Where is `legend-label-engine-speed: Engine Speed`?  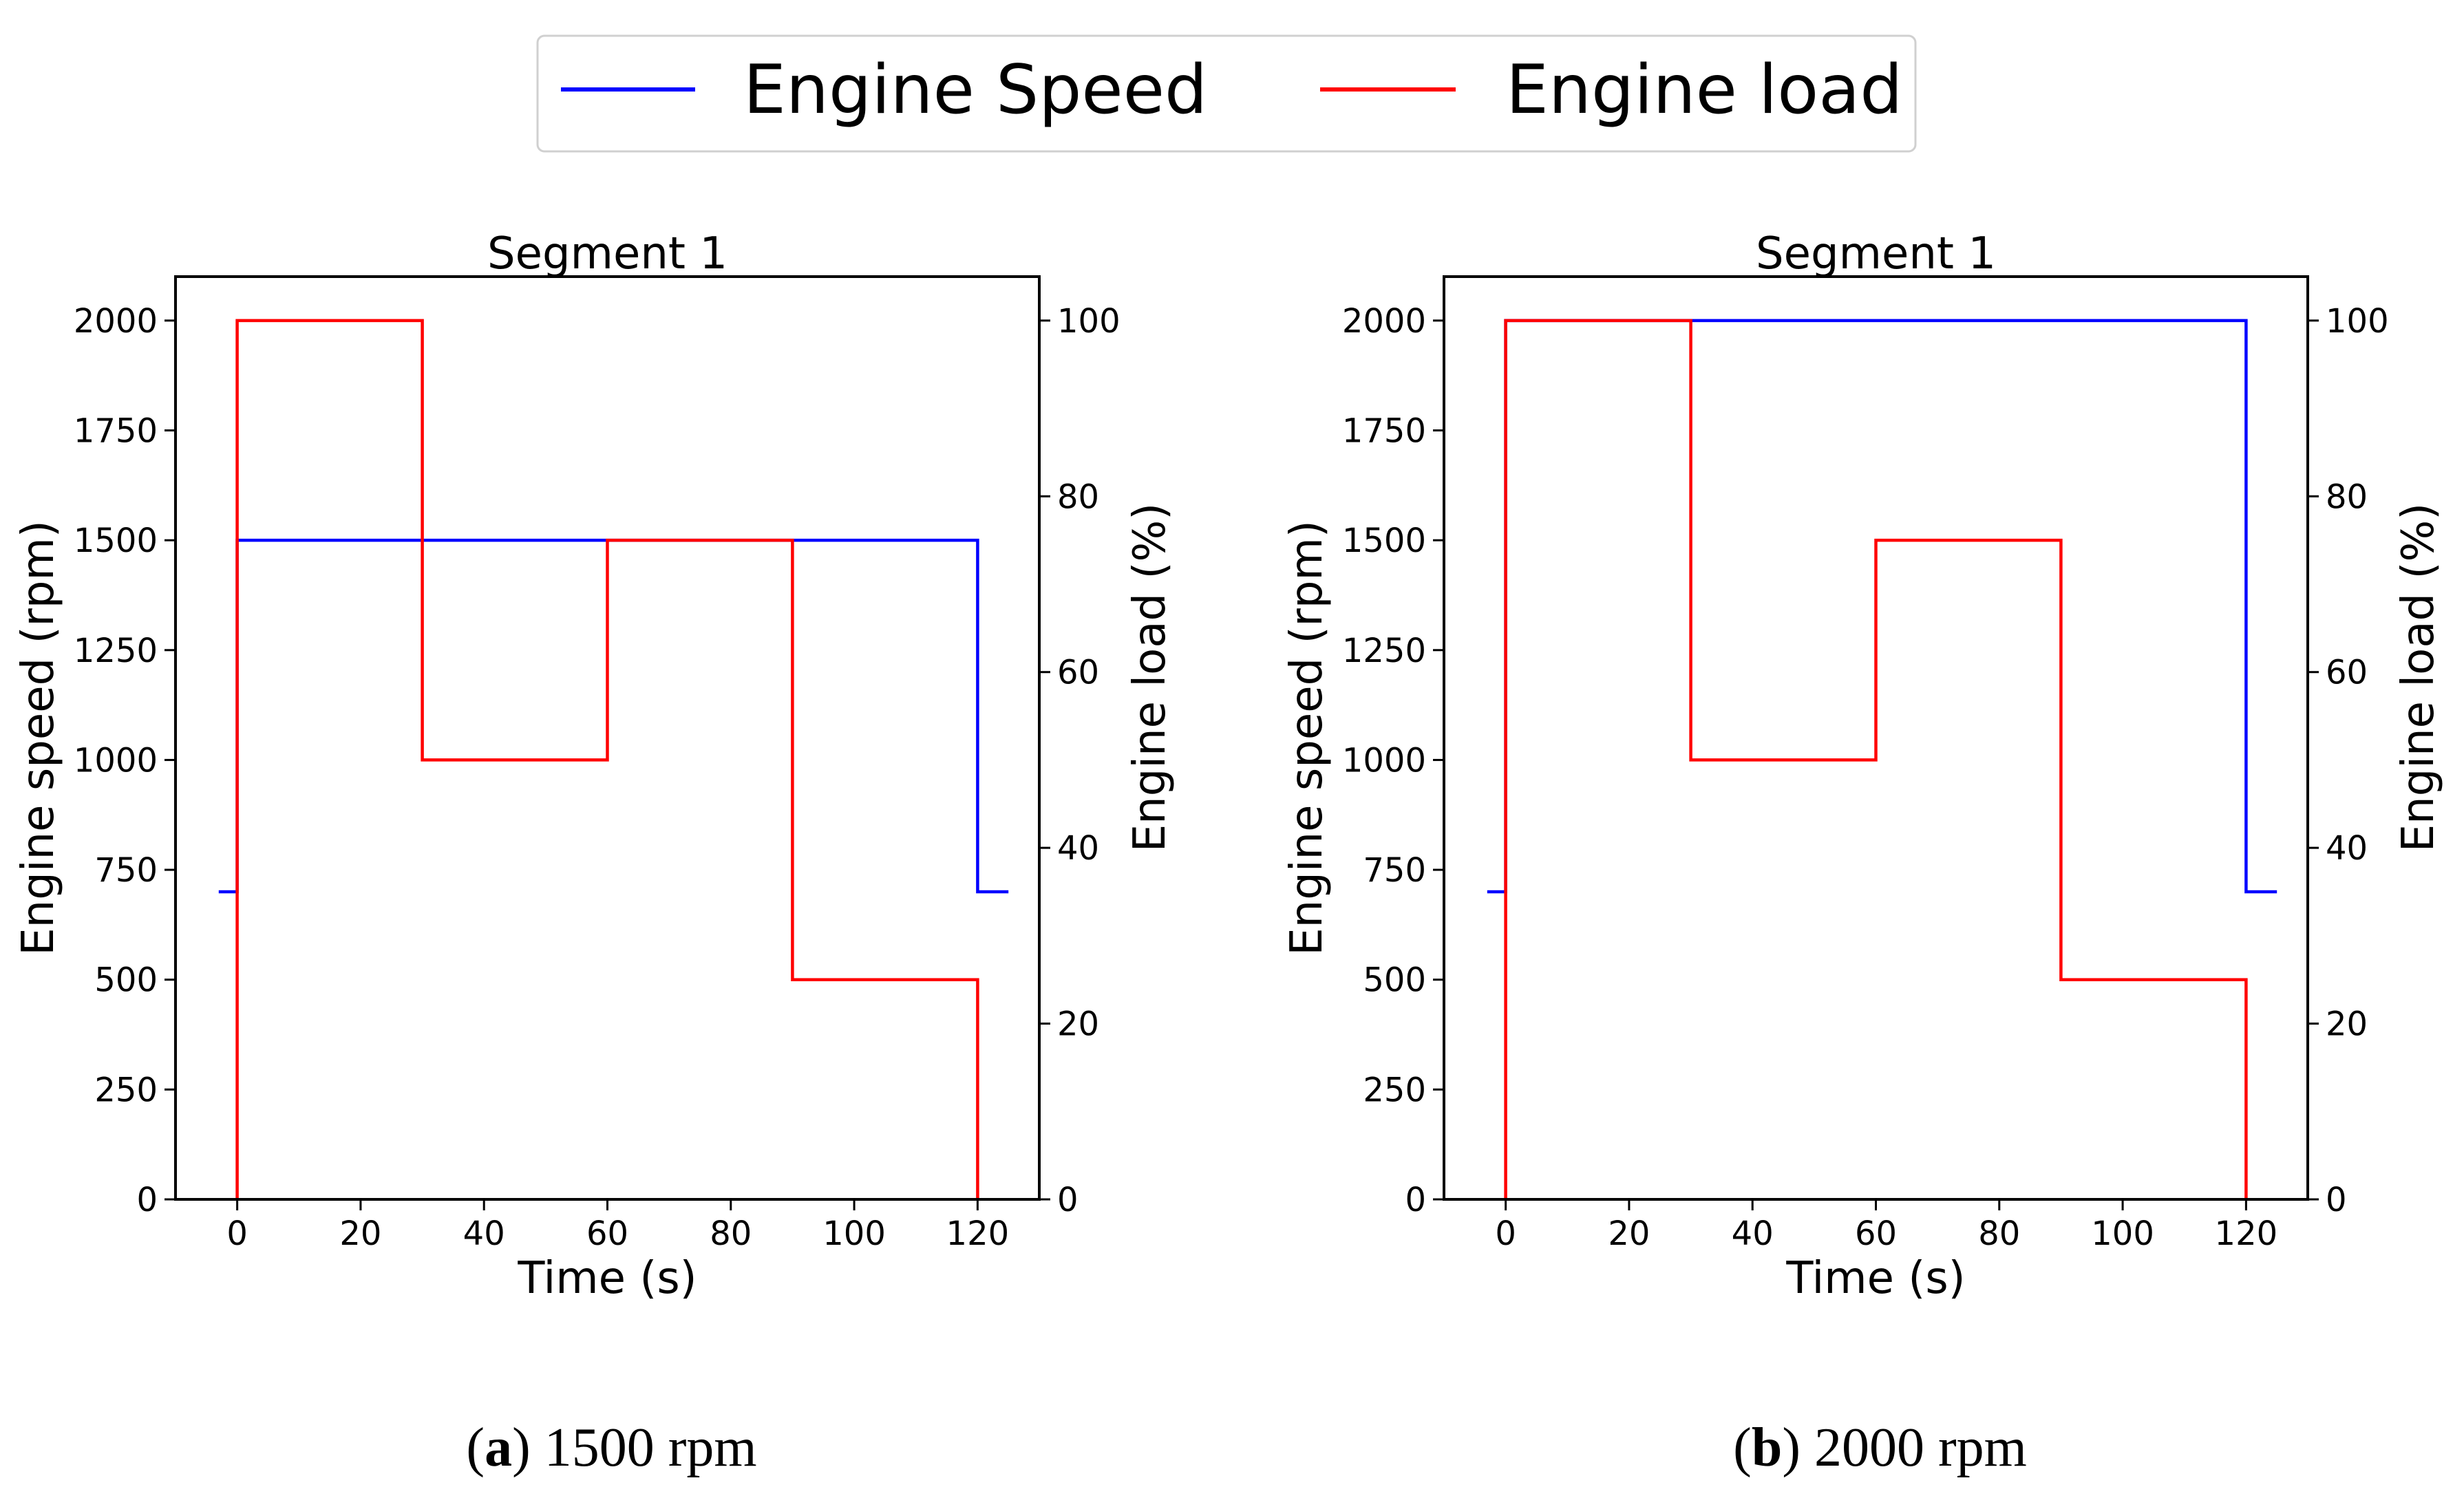 legend-label-engine-speed: Engine Speed is located at coordinates (975, 90).